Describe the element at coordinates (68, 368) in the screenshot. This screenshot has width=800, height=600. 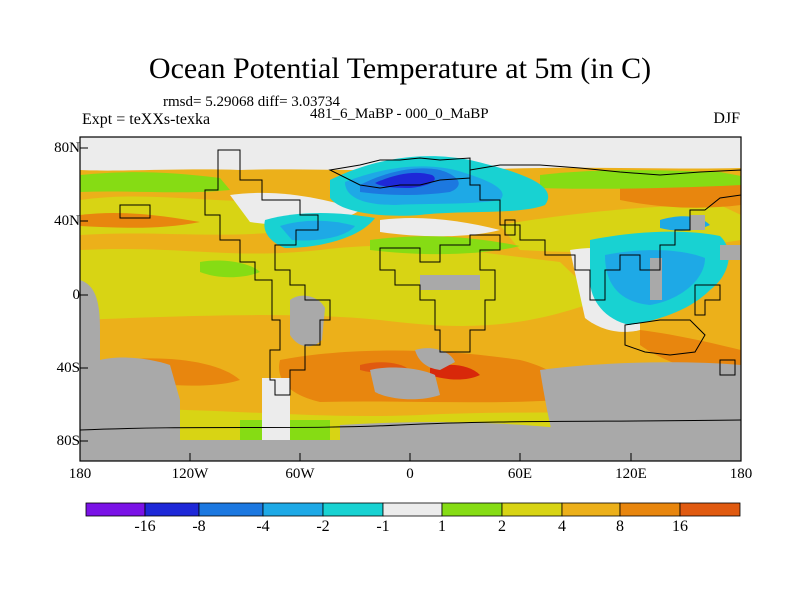
I see `y-label-40s: 40S` at that location.